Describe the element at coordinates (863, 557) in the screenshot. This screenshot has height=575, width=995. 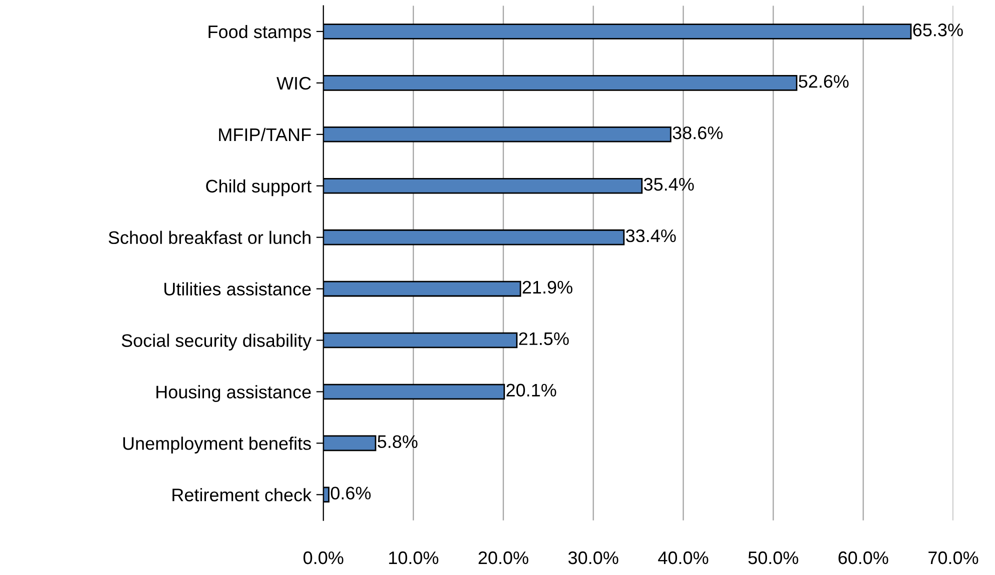
I see `x-tick-label: 60.0%` at that location.